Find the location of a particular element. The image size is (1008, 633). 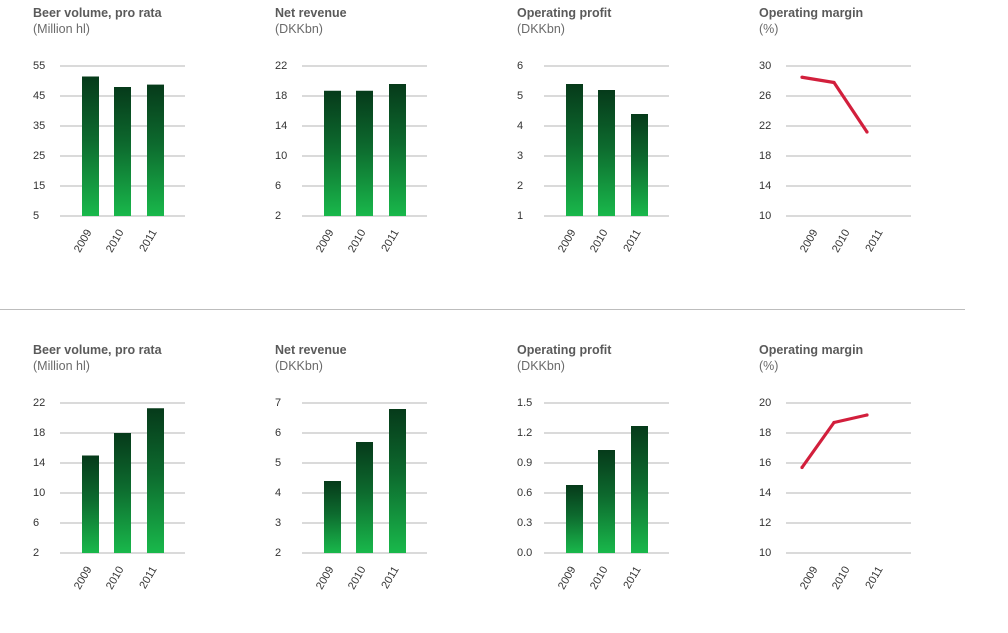

y-tick-label: 0.3 is located at coordinates (524, 523).